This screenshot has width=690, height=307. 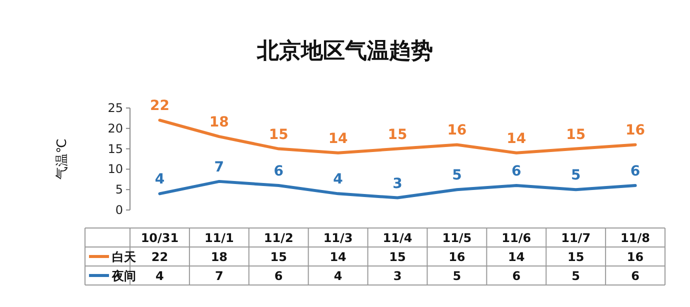 I want to click on data-label: 18, so click(x=219, y=257).